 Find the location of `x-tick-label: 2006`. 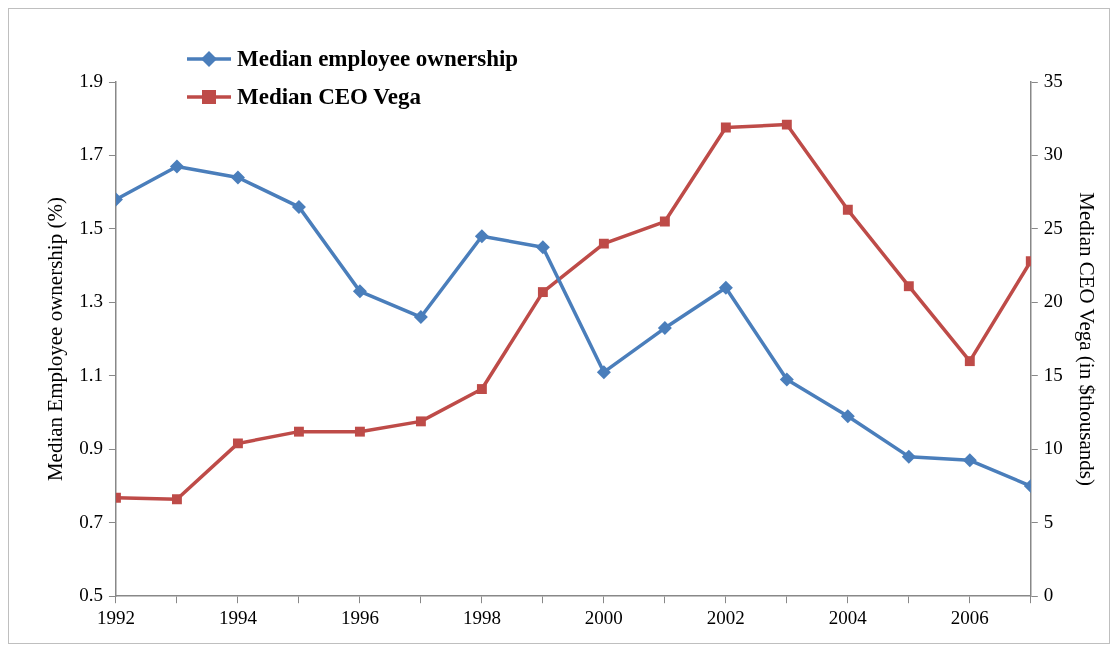

x-tick-label: 2006 is located at coordinates (969, 617).